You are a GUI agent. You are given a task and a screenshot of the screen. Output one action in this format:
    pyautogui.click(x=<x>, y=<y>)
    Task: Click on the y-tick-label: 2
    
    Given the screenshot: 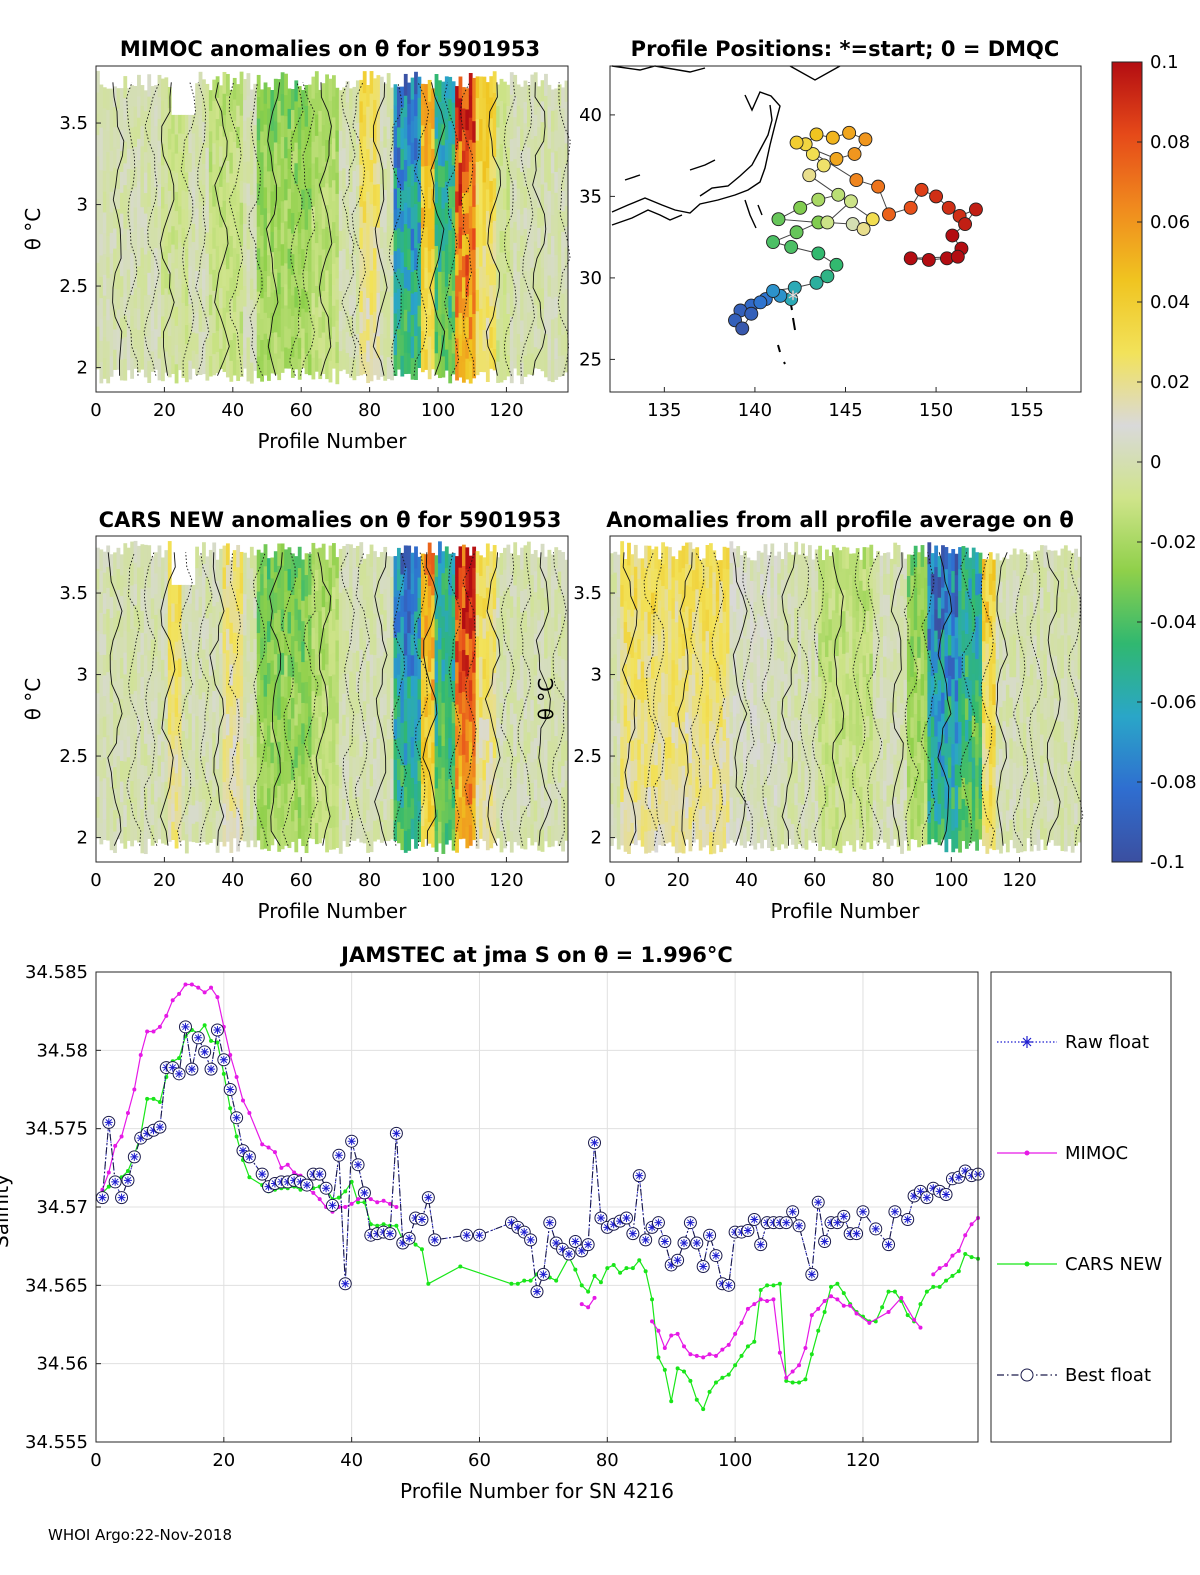 What is the action you would take?
    pyautogui.click(x=82, y=838)
    